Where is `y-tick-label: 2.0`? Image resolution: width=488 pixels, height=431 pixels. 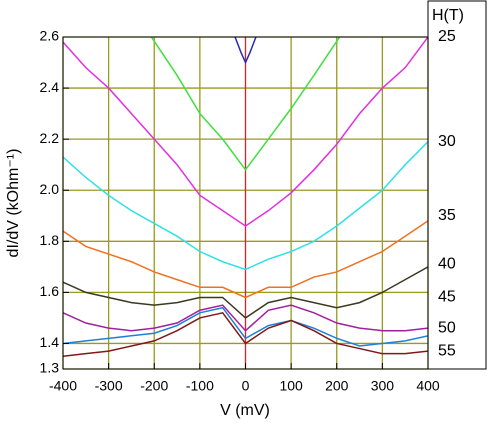 y-tick-label: 2.0 is located at coordinates (50, 189).